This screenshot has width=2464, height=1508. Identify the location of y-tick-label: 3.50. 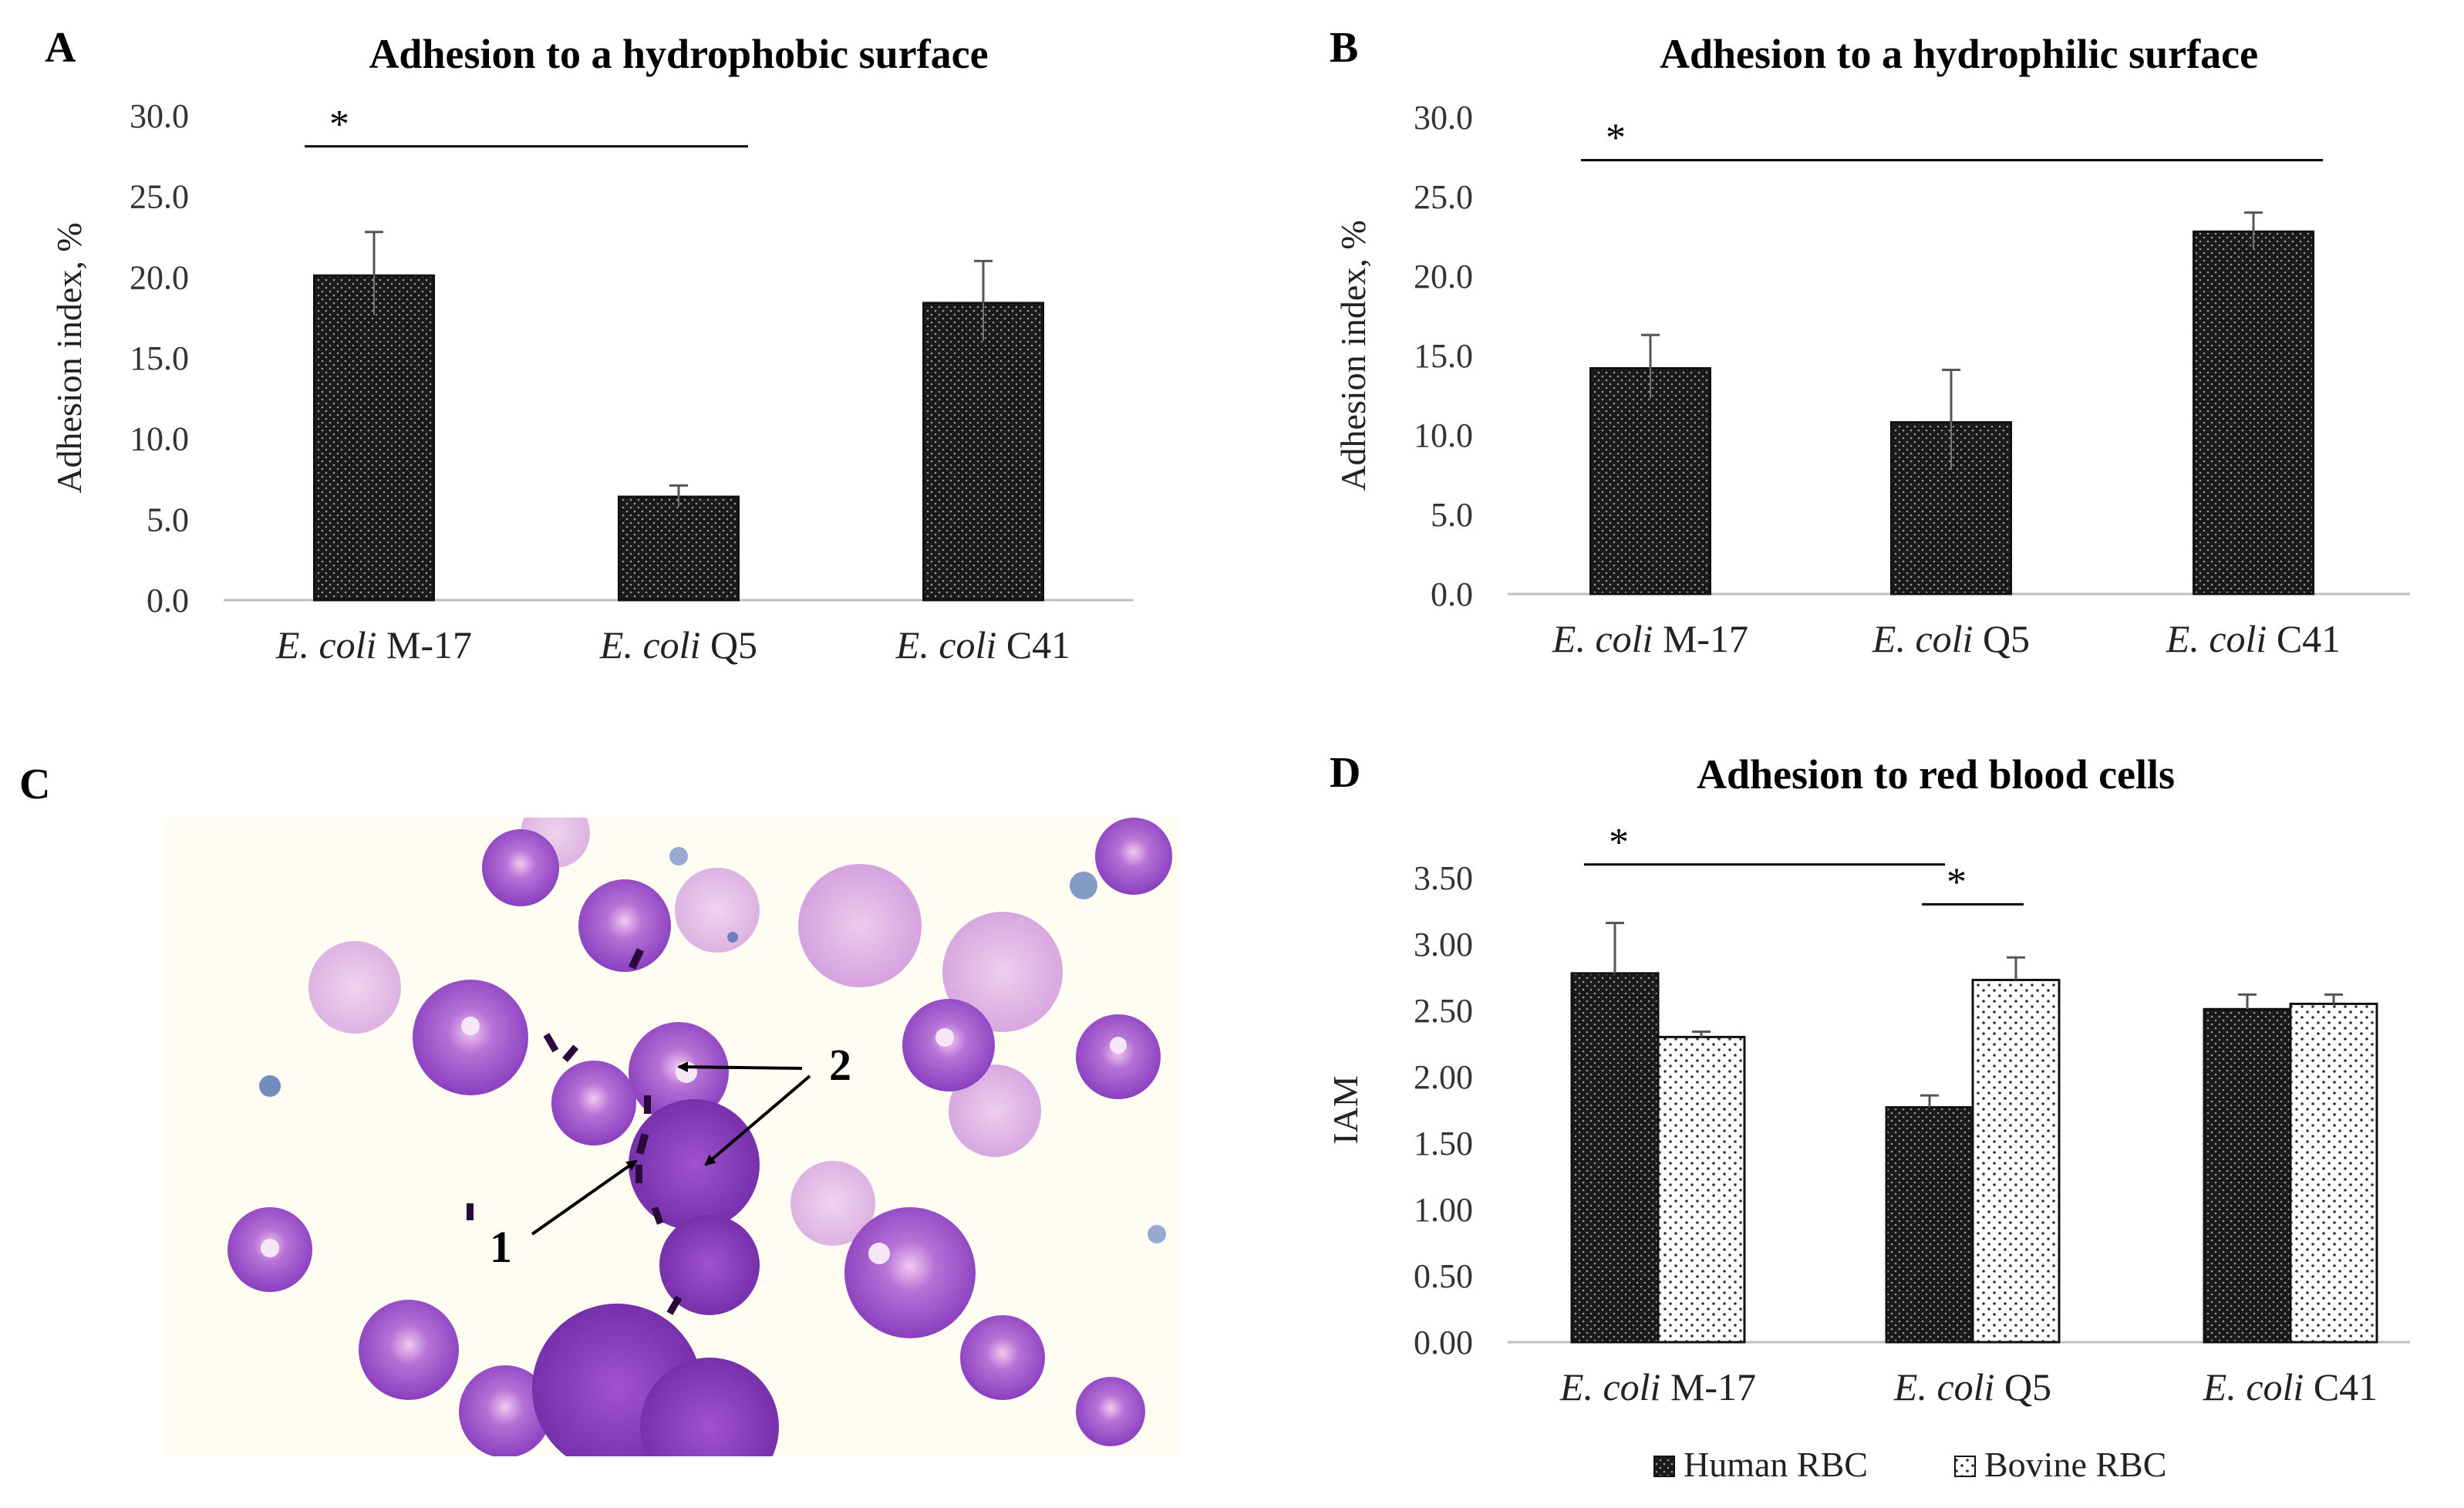
(1443, 878).